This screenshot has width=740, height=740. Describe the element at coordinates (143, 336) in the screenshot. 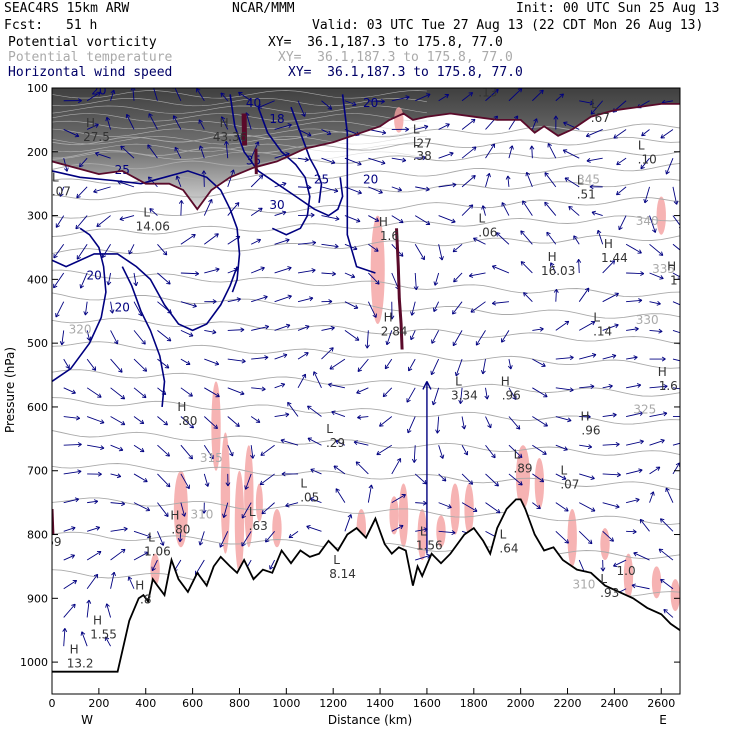

I see `wind-speed-contour` at that location.